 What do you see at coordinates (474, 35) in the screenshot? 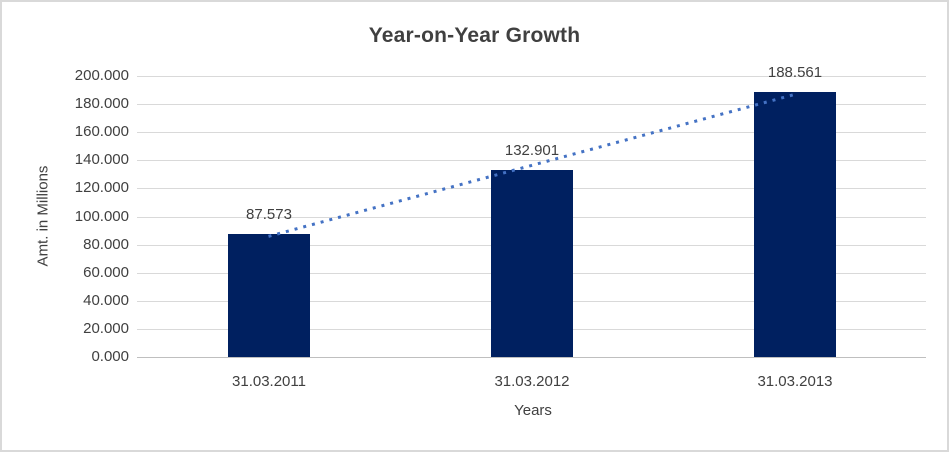
I see `chart-title: Year-on-Year Growth` at bounding box center [474, 35].